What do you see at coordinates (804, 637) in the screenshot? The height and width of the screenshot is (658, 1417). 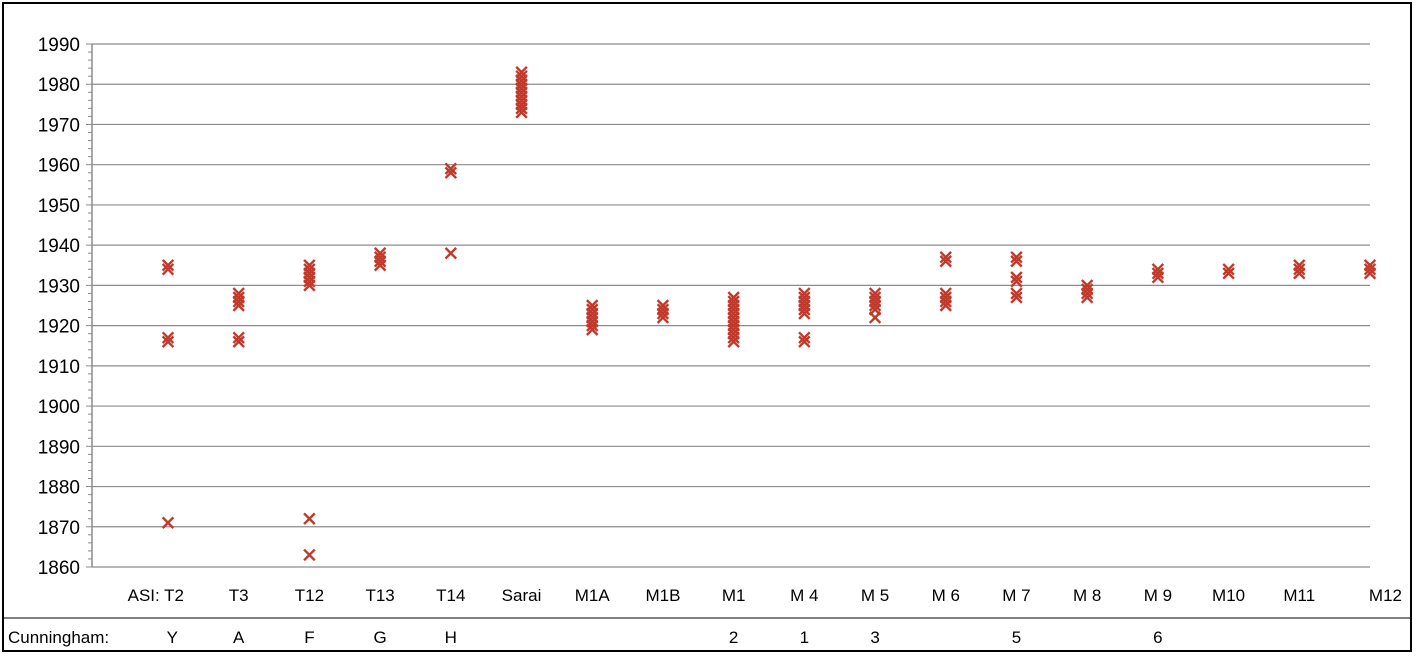 I see `secondary-label: 1` at bounding box center [804, 637].